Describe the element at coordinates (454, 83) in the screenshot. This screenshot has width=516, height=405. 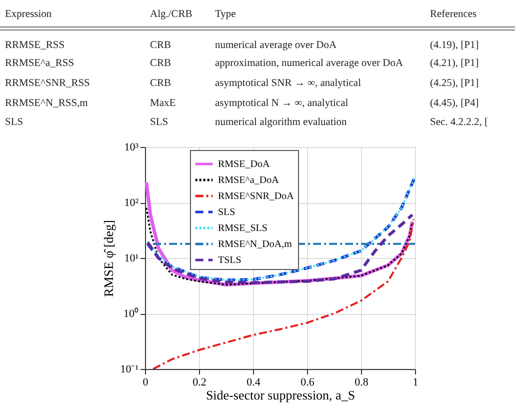
I see `text: (4.25), [P1]` at that location.